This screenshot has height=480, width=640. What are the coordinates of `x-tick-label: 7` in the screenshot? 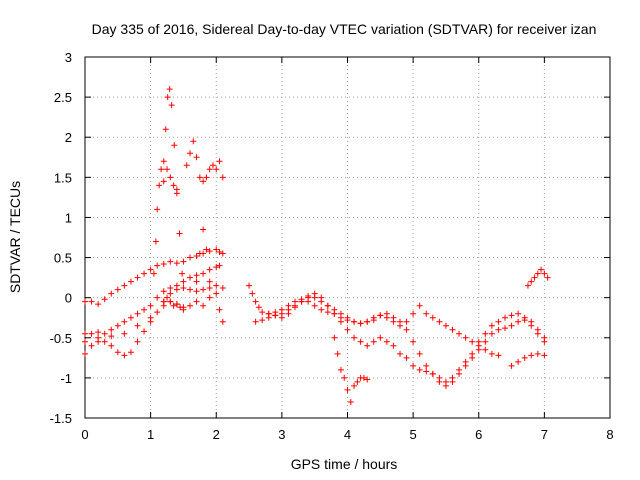 It's located at (544, 434).